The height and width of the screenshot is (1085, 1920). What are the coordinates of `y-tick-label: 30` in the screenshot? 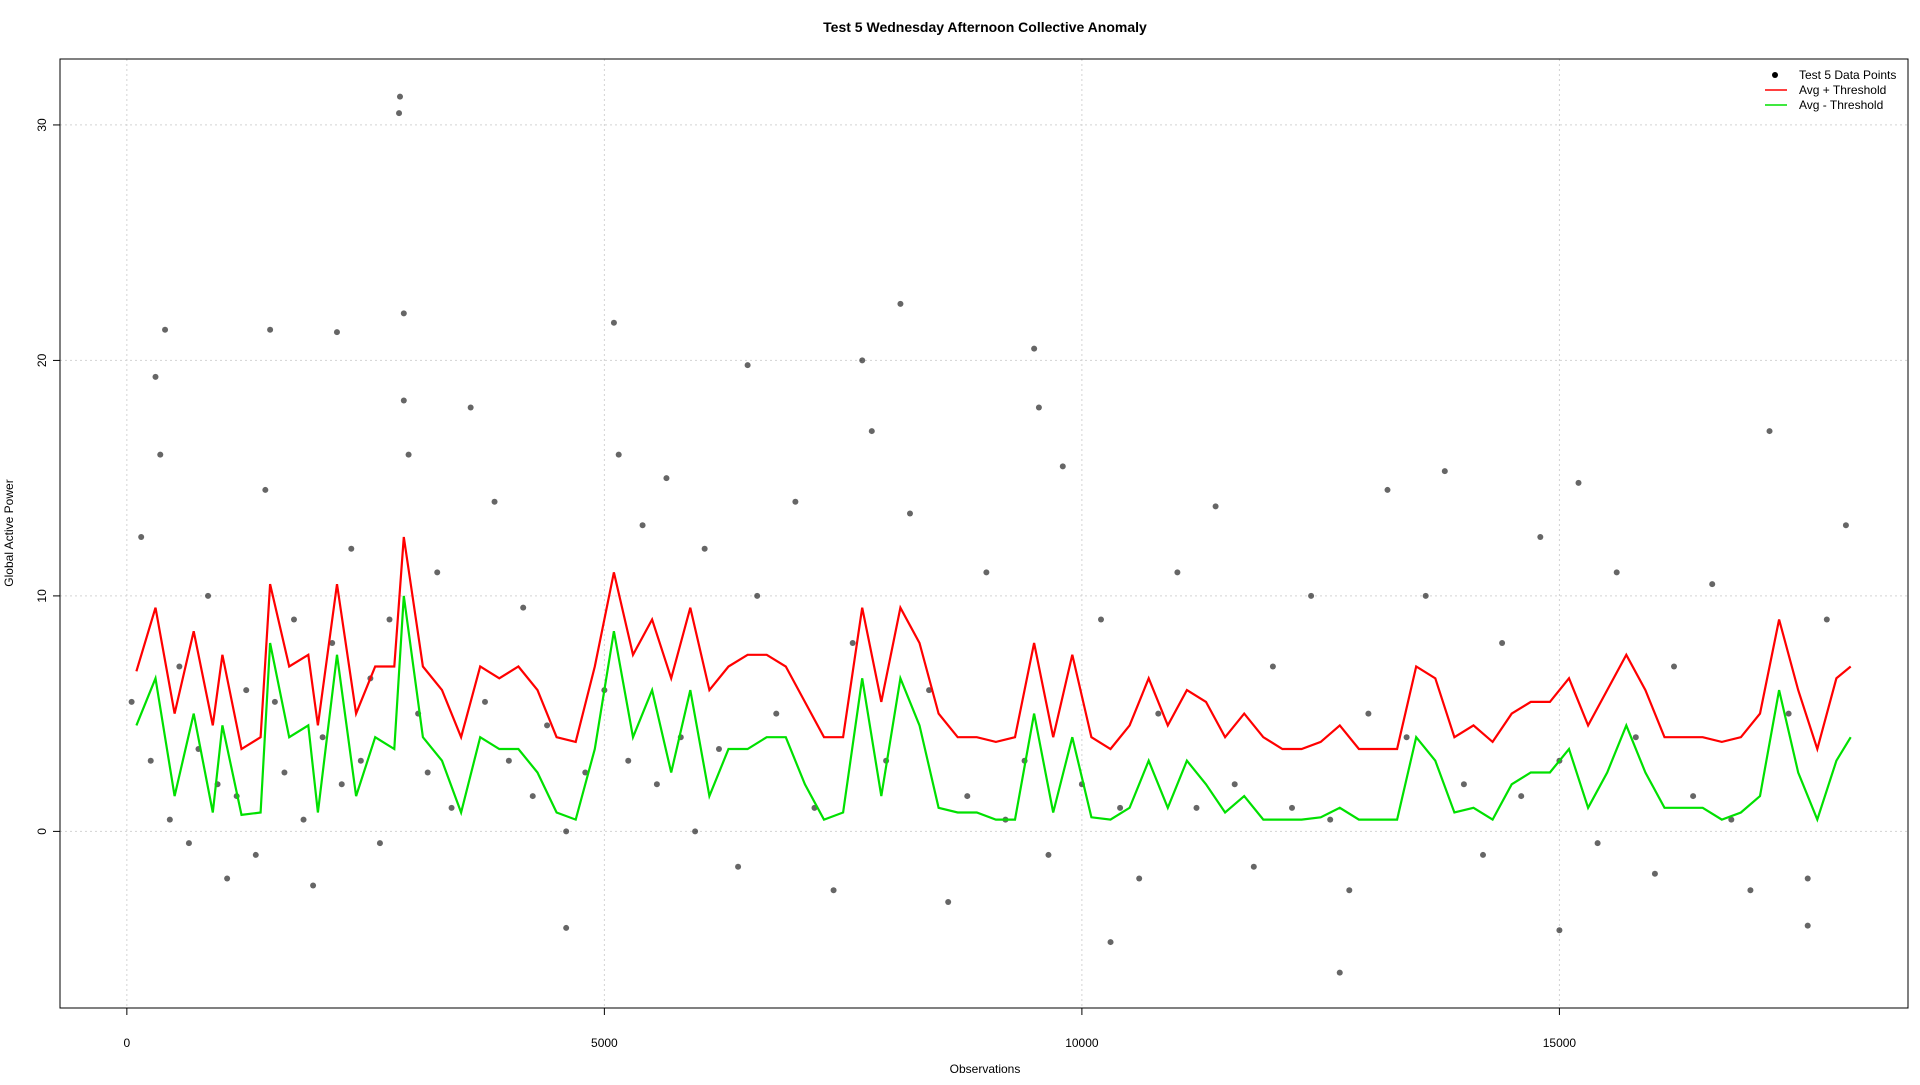 It's located at (42, 125).